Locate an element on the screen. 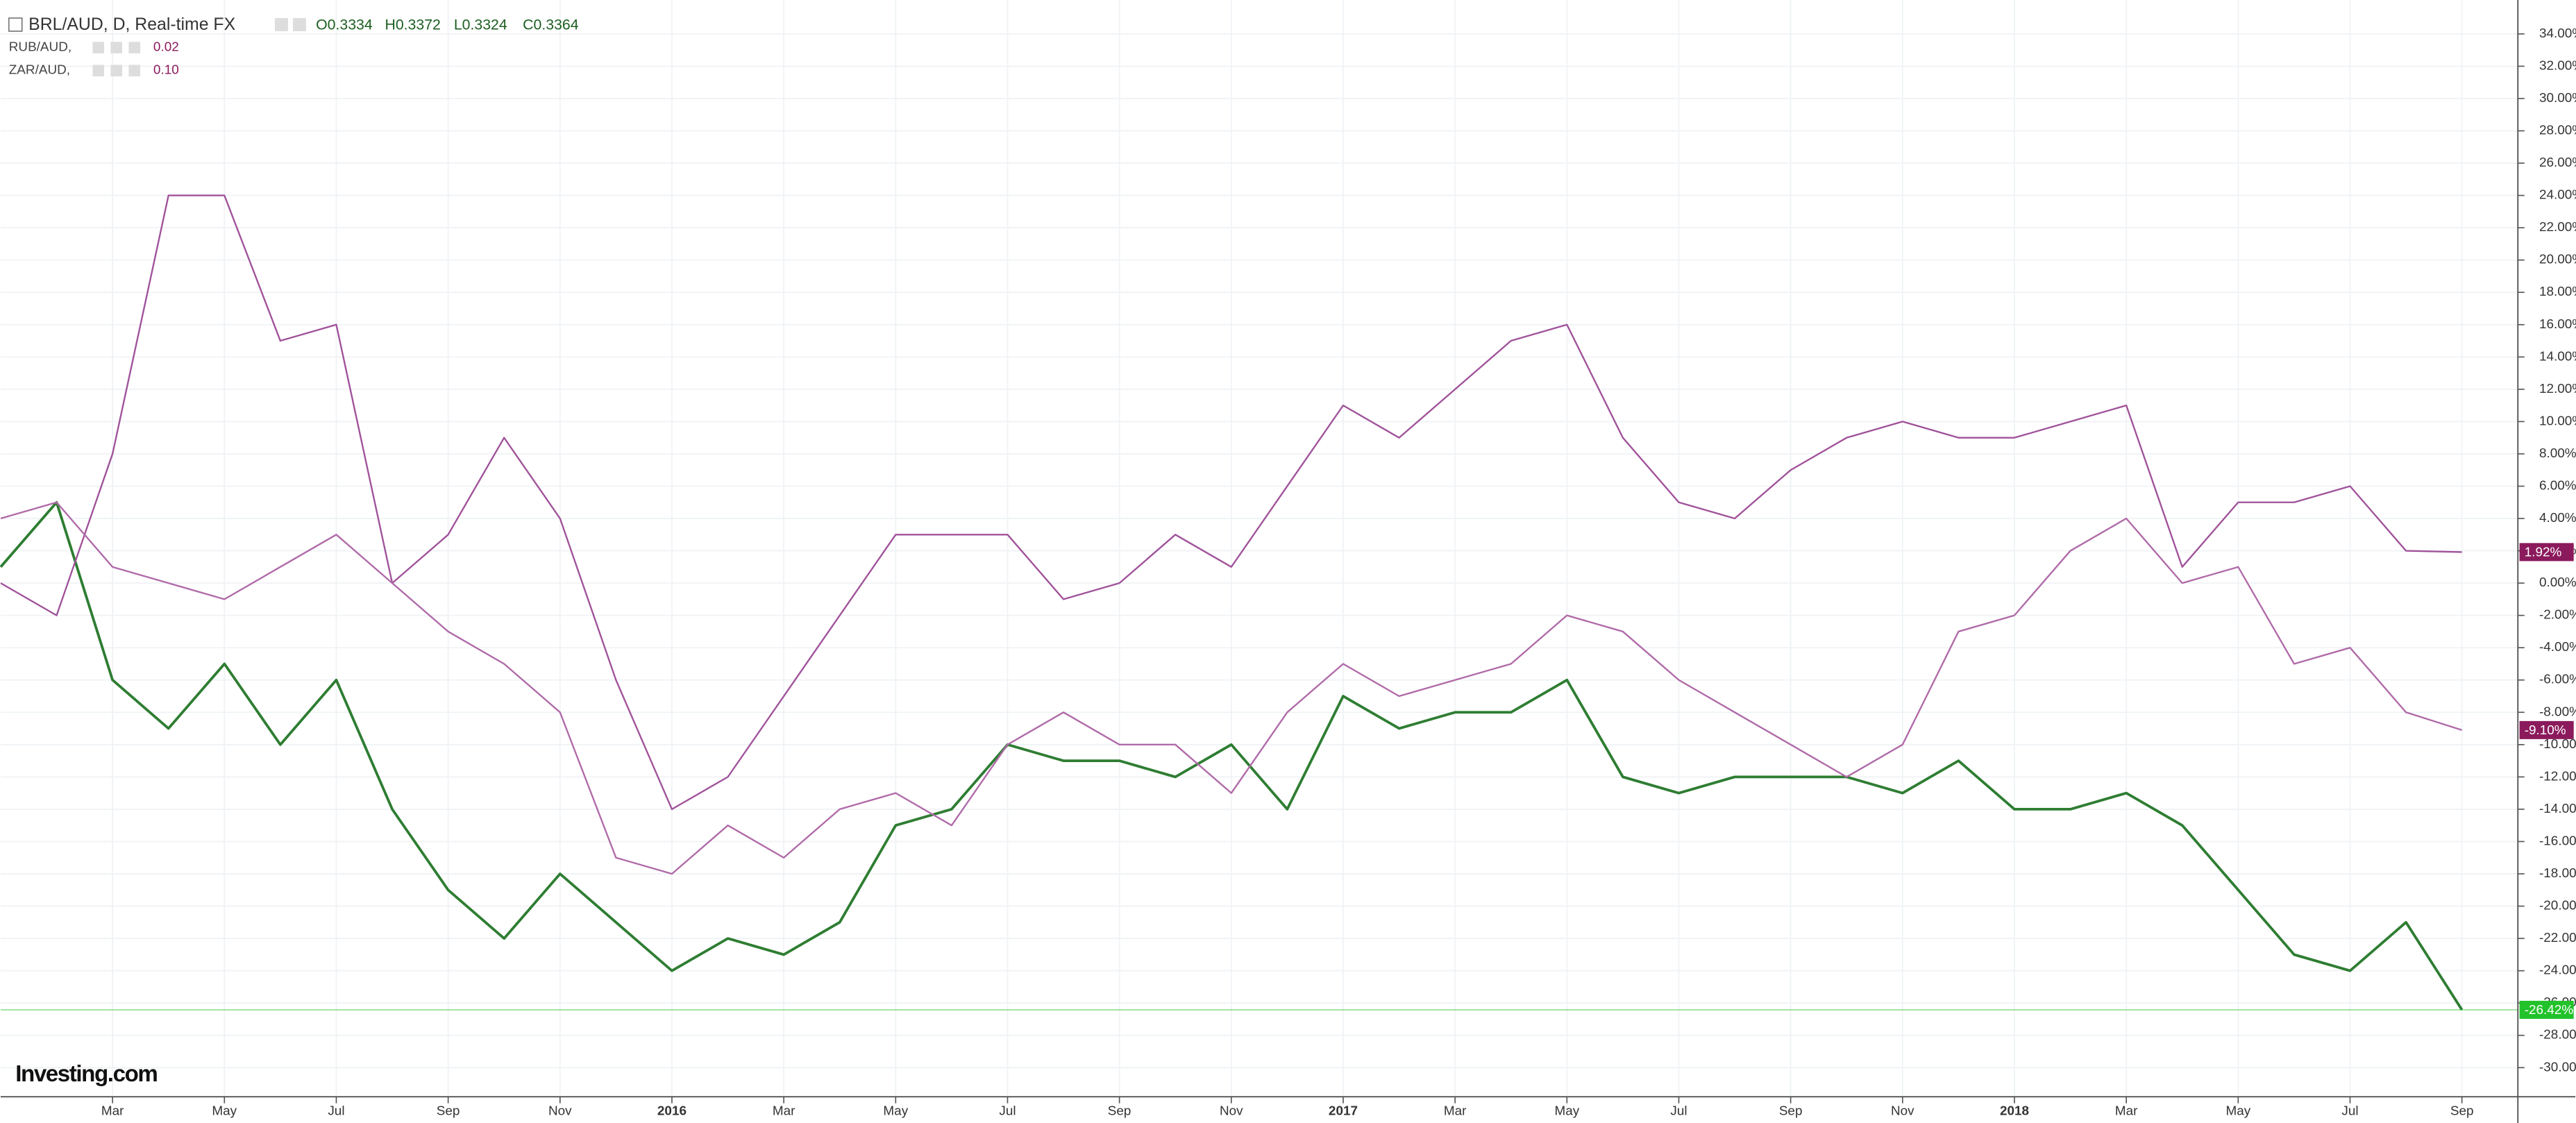 This screenshot has height=1123, width=2576. legend-name: ZAR/AUD, is located at coordinates (39, 70).